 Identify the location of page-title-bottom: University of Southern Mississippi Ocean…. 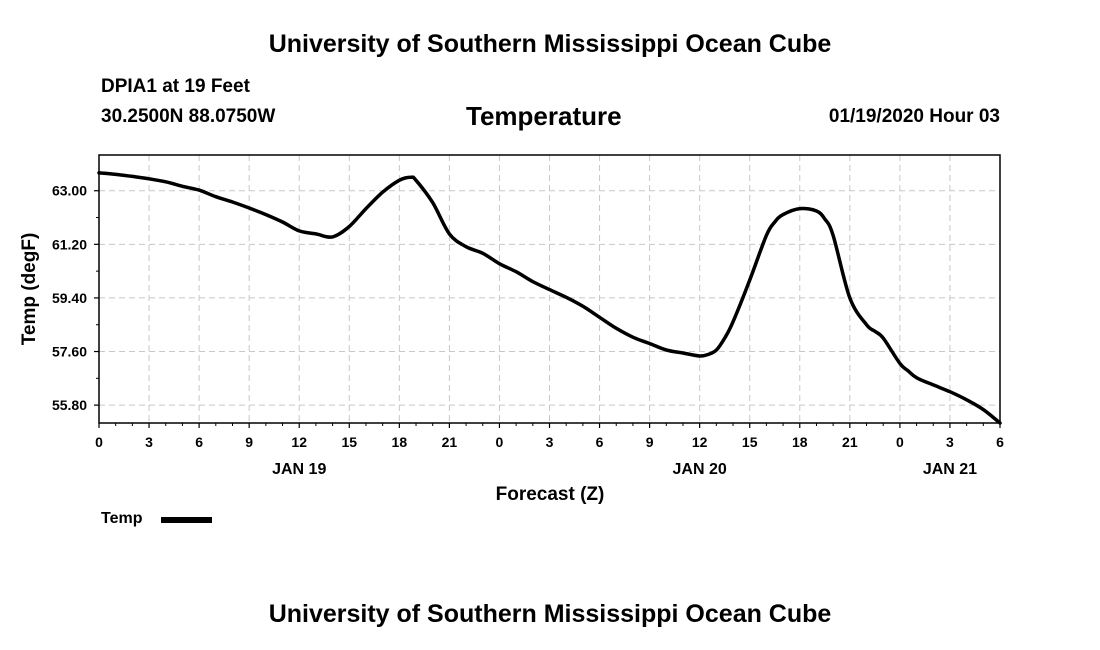
(550, 614).